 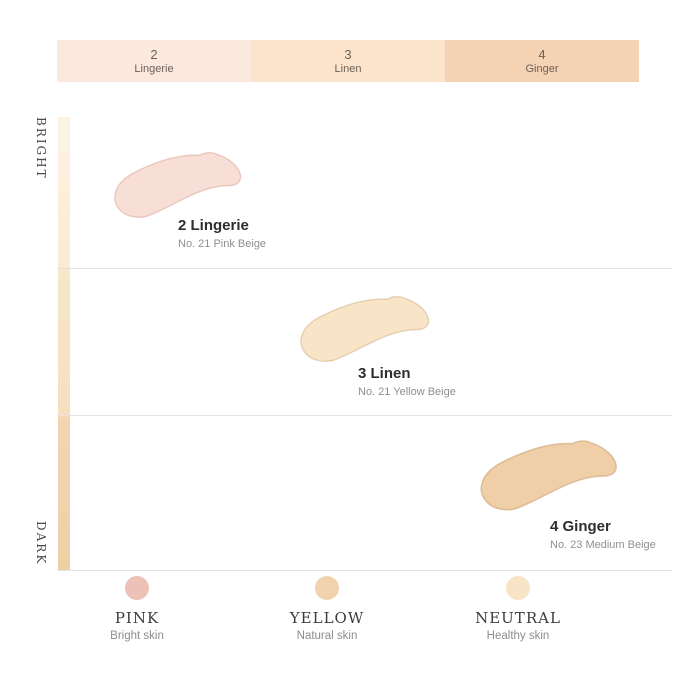 What do you see at coordinates (213, 225) in the screenshot?
I see `swatch-title: 2 Lingerie` at bounding box center [213, 225].